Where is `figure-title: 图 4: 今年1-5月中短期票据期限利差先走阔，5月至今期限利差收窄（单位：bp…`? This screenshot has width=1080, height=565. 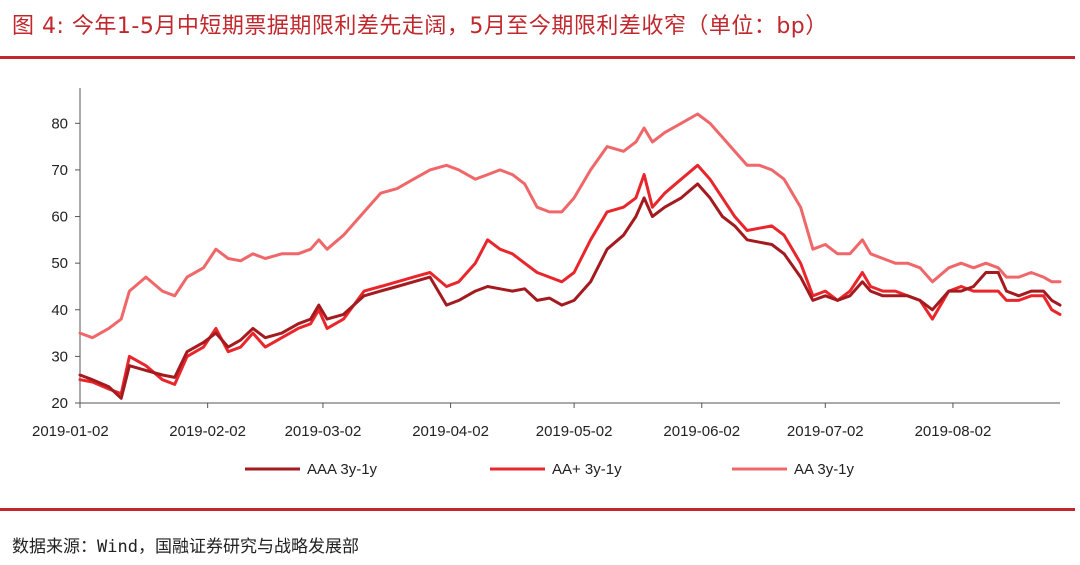 figure-title: 图 4: 今年1-5月中短期票据期限利差先走阔，5月至今期限利差收窄（单位：bp… is located at coordinates (420, 26).